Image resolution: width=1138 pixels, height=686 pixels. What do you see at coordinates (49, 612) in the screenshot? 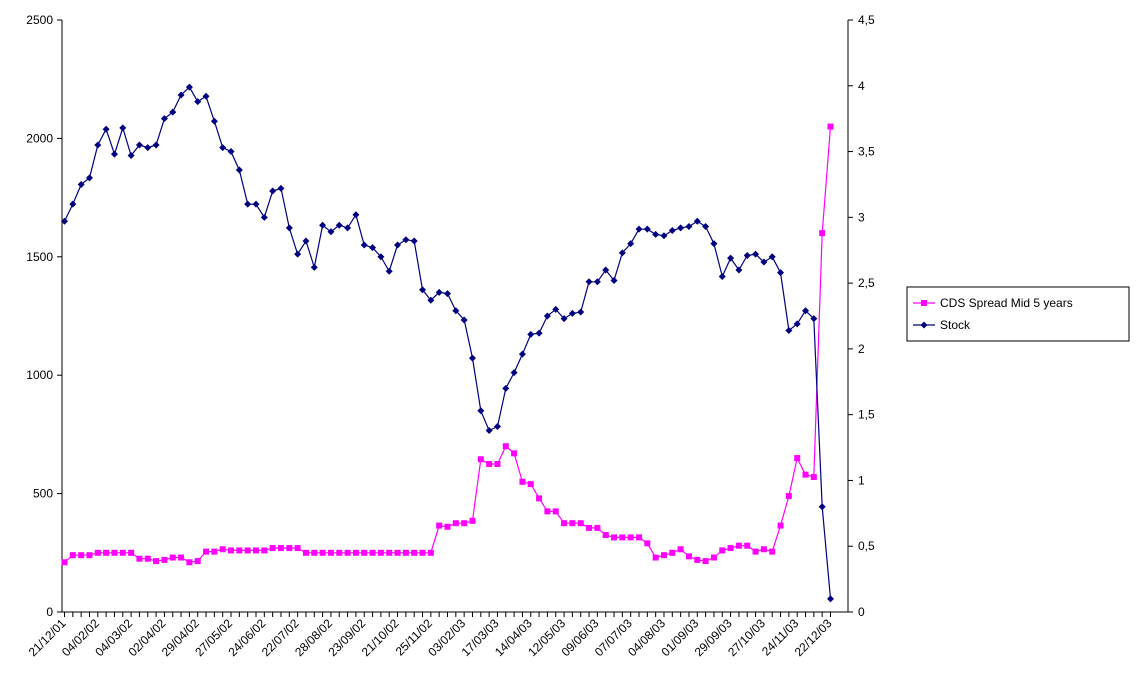
I see `left-tick-label: 0` at bounding box center [49, 612].